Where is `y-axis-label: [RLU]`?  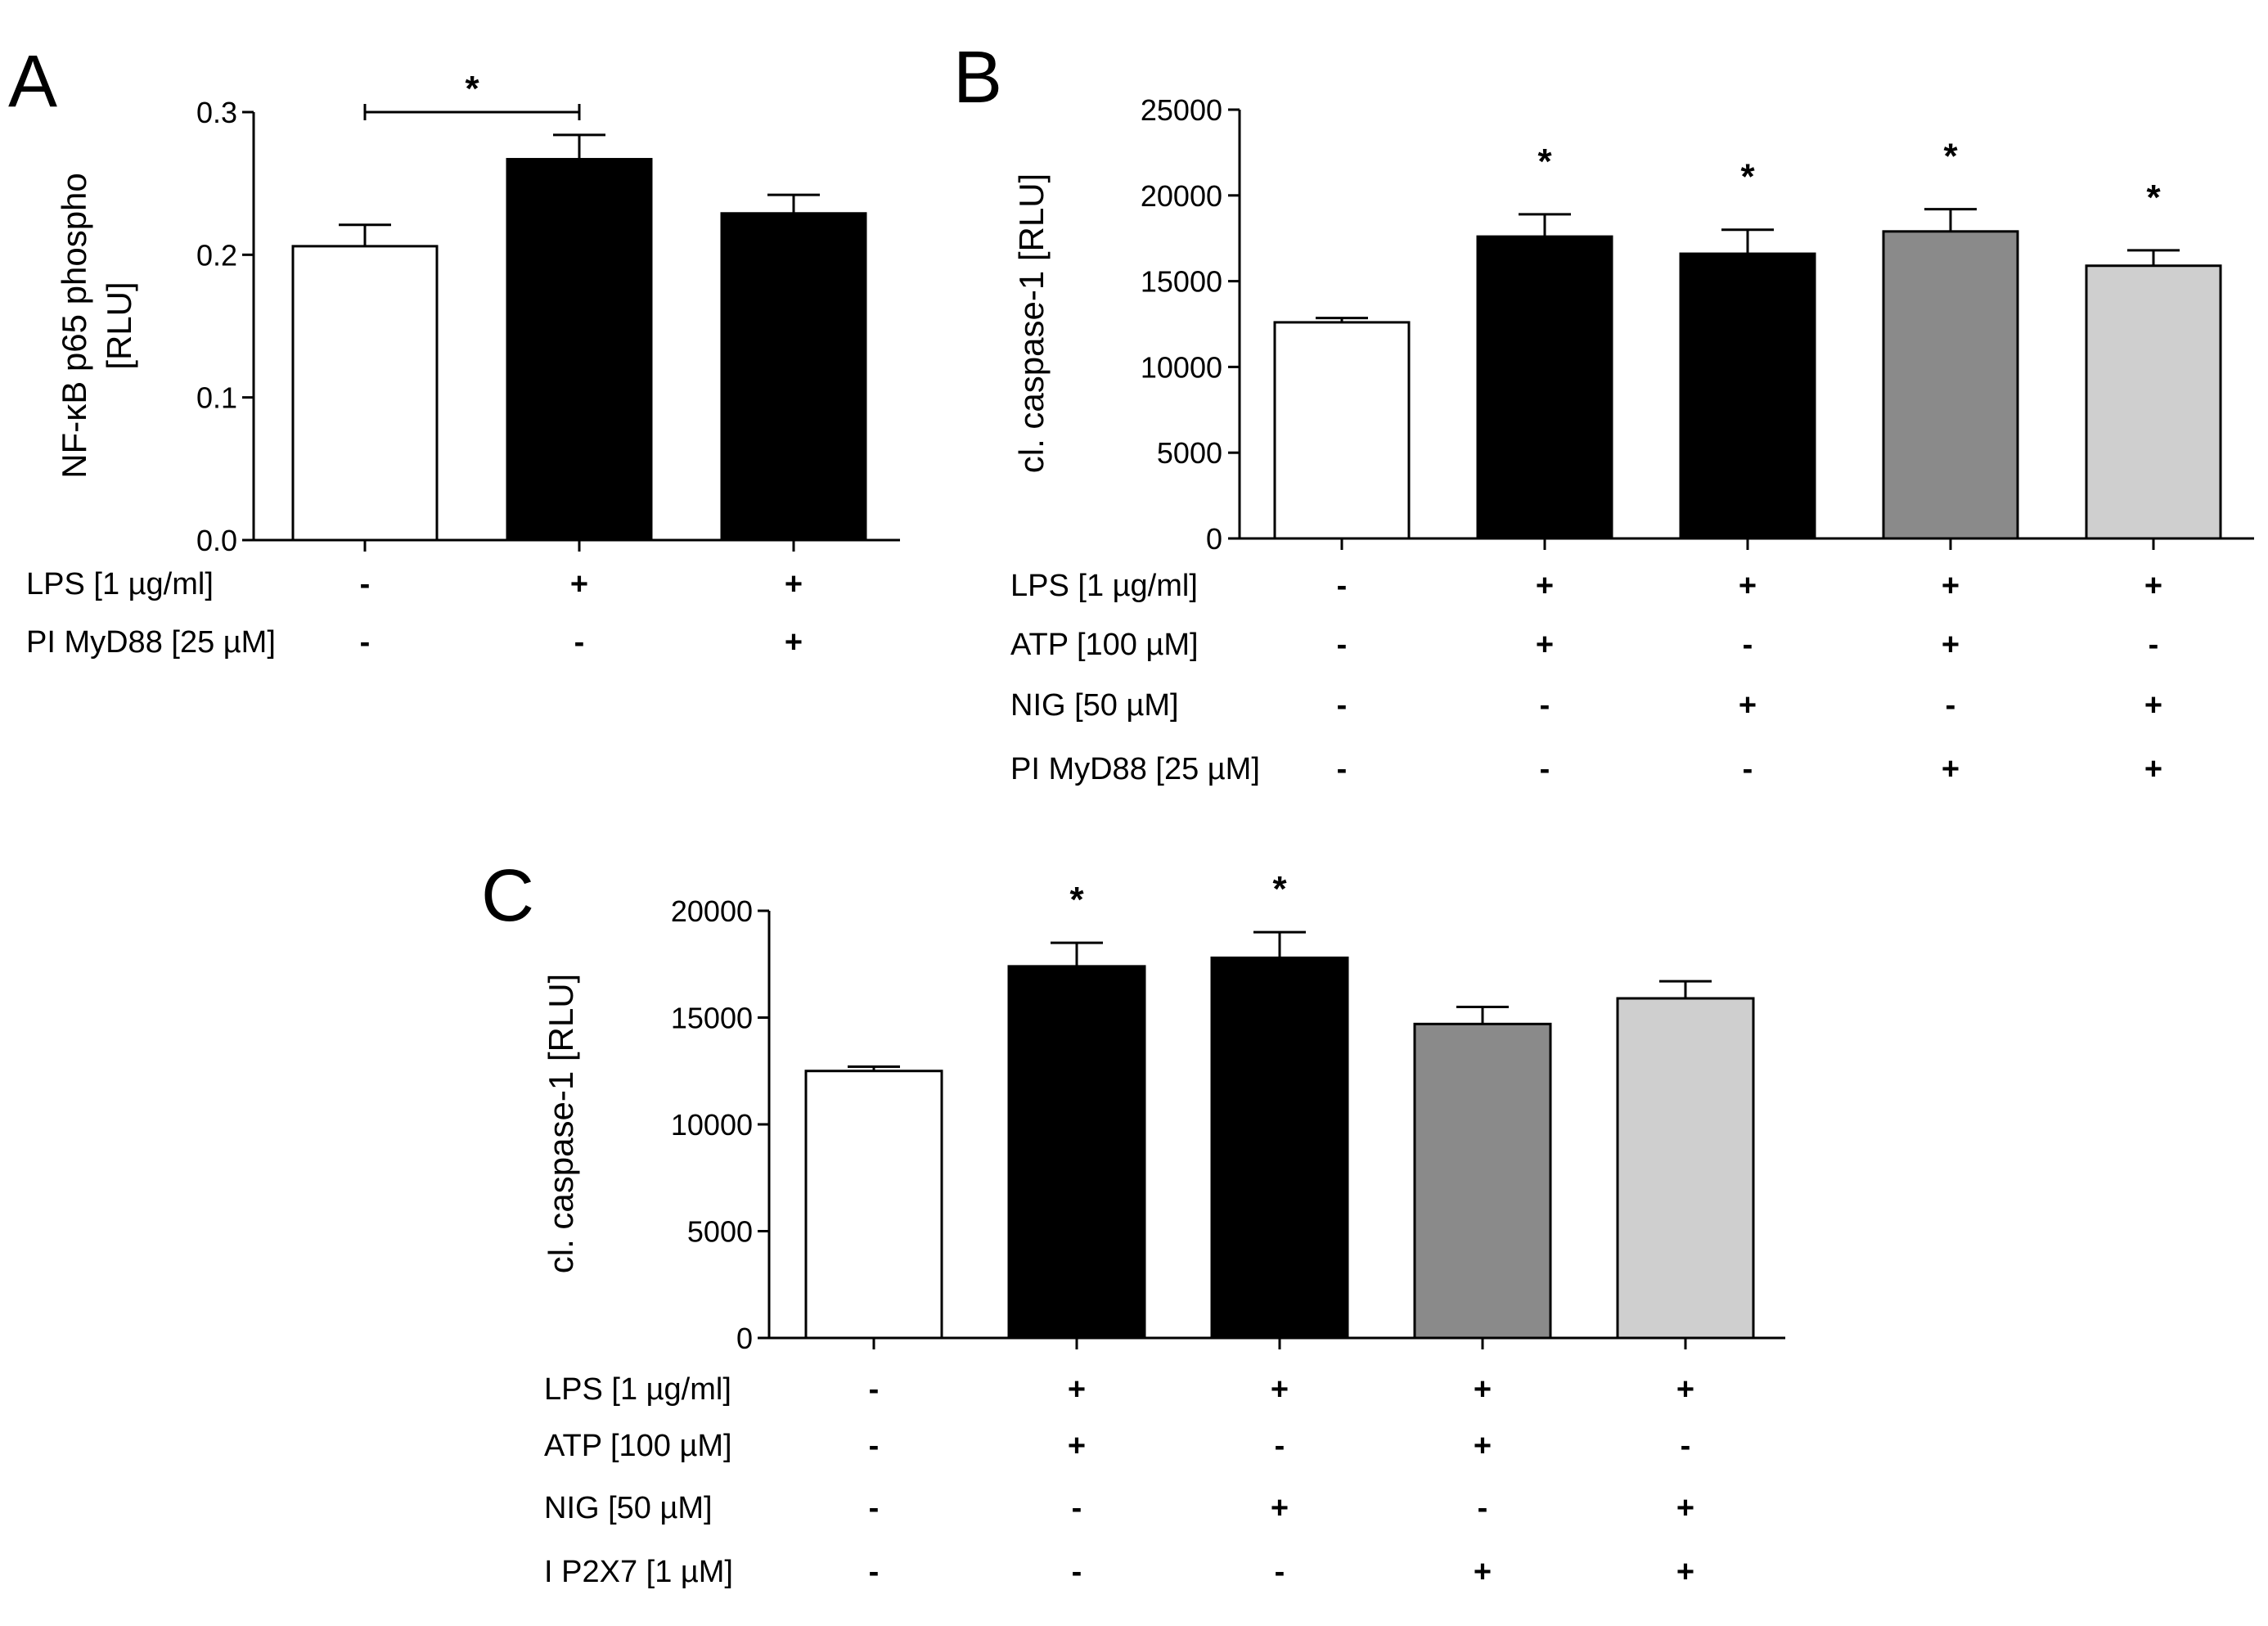 y-axis-label: [RLU] is located at coordinates (119, 325).